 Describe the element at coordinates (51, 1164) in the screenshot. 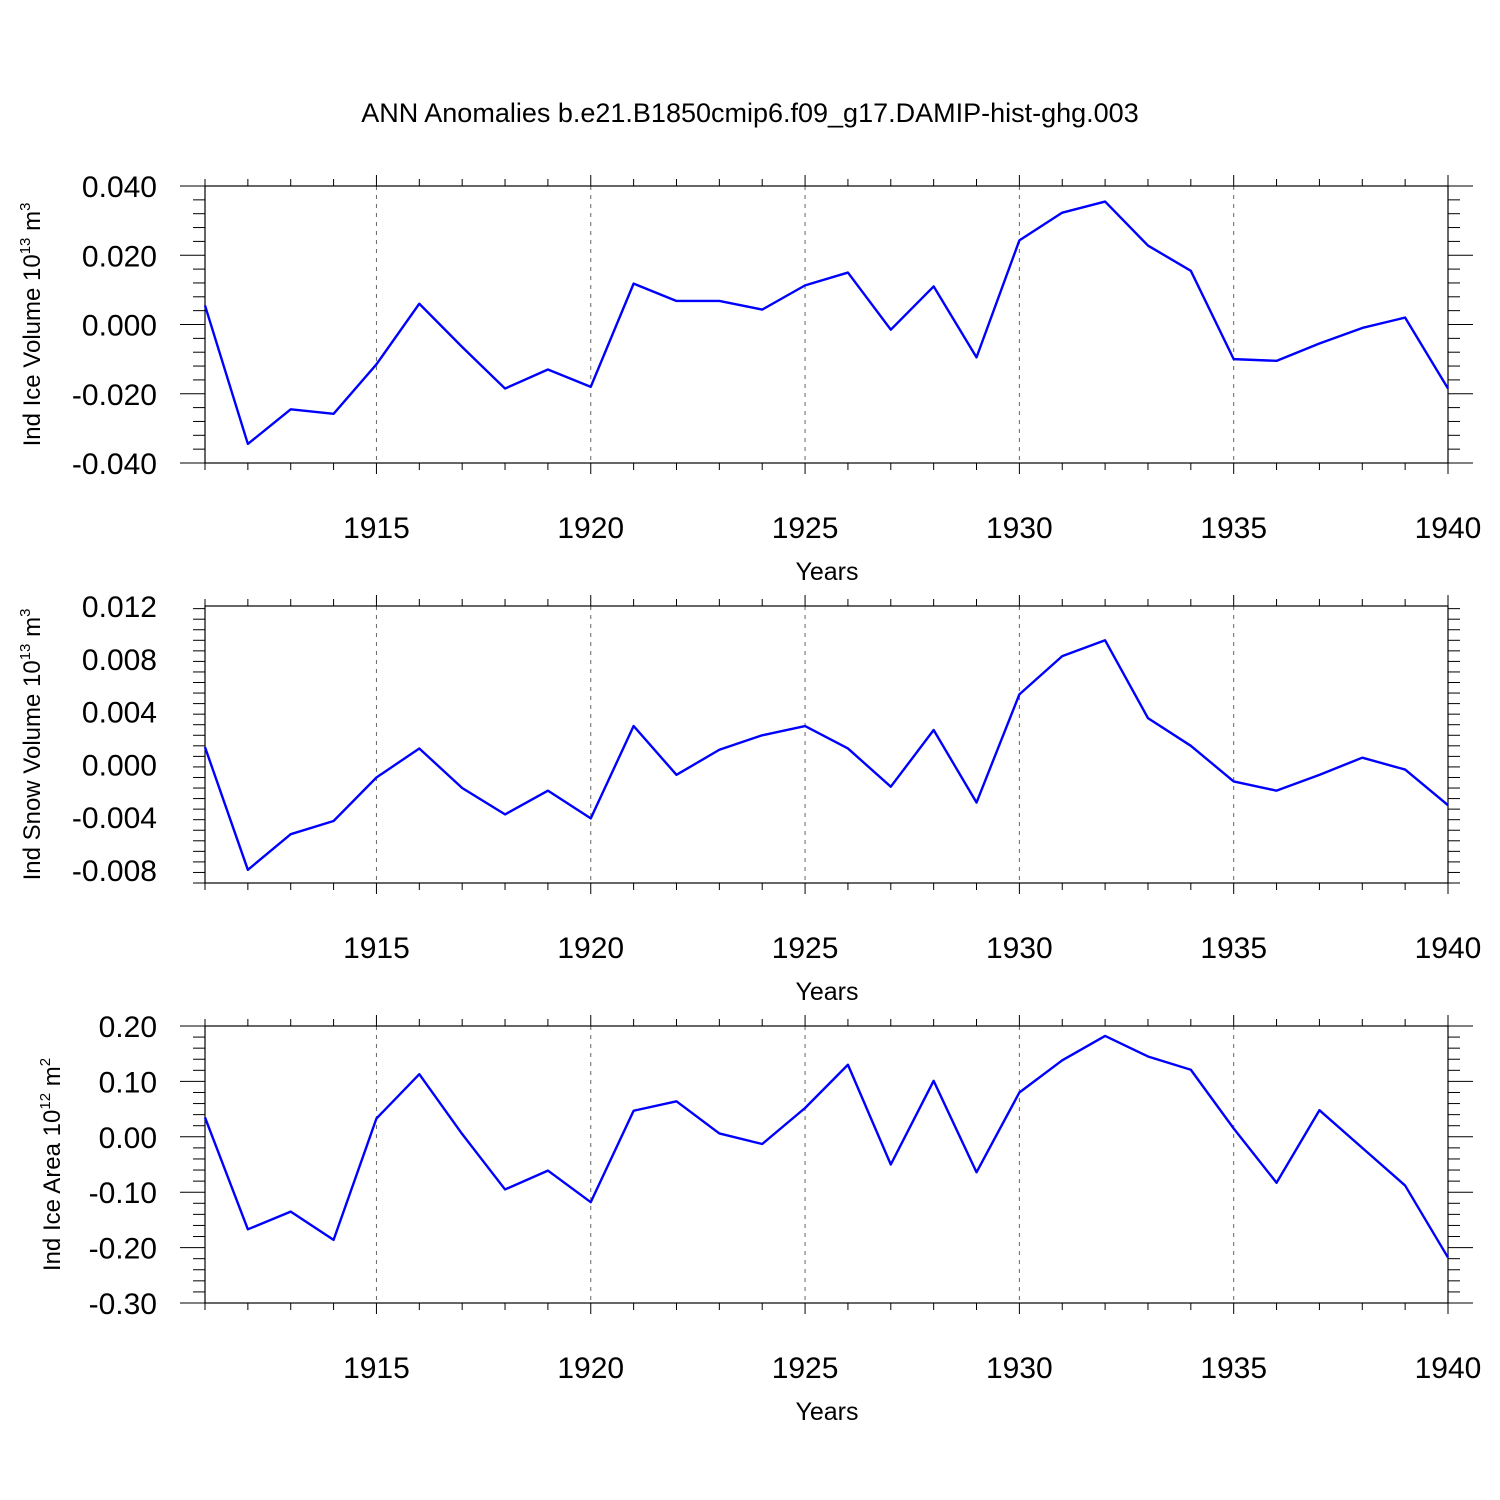

I see `y-axis-label: Ind Ice Area 1012 m2` at that location.